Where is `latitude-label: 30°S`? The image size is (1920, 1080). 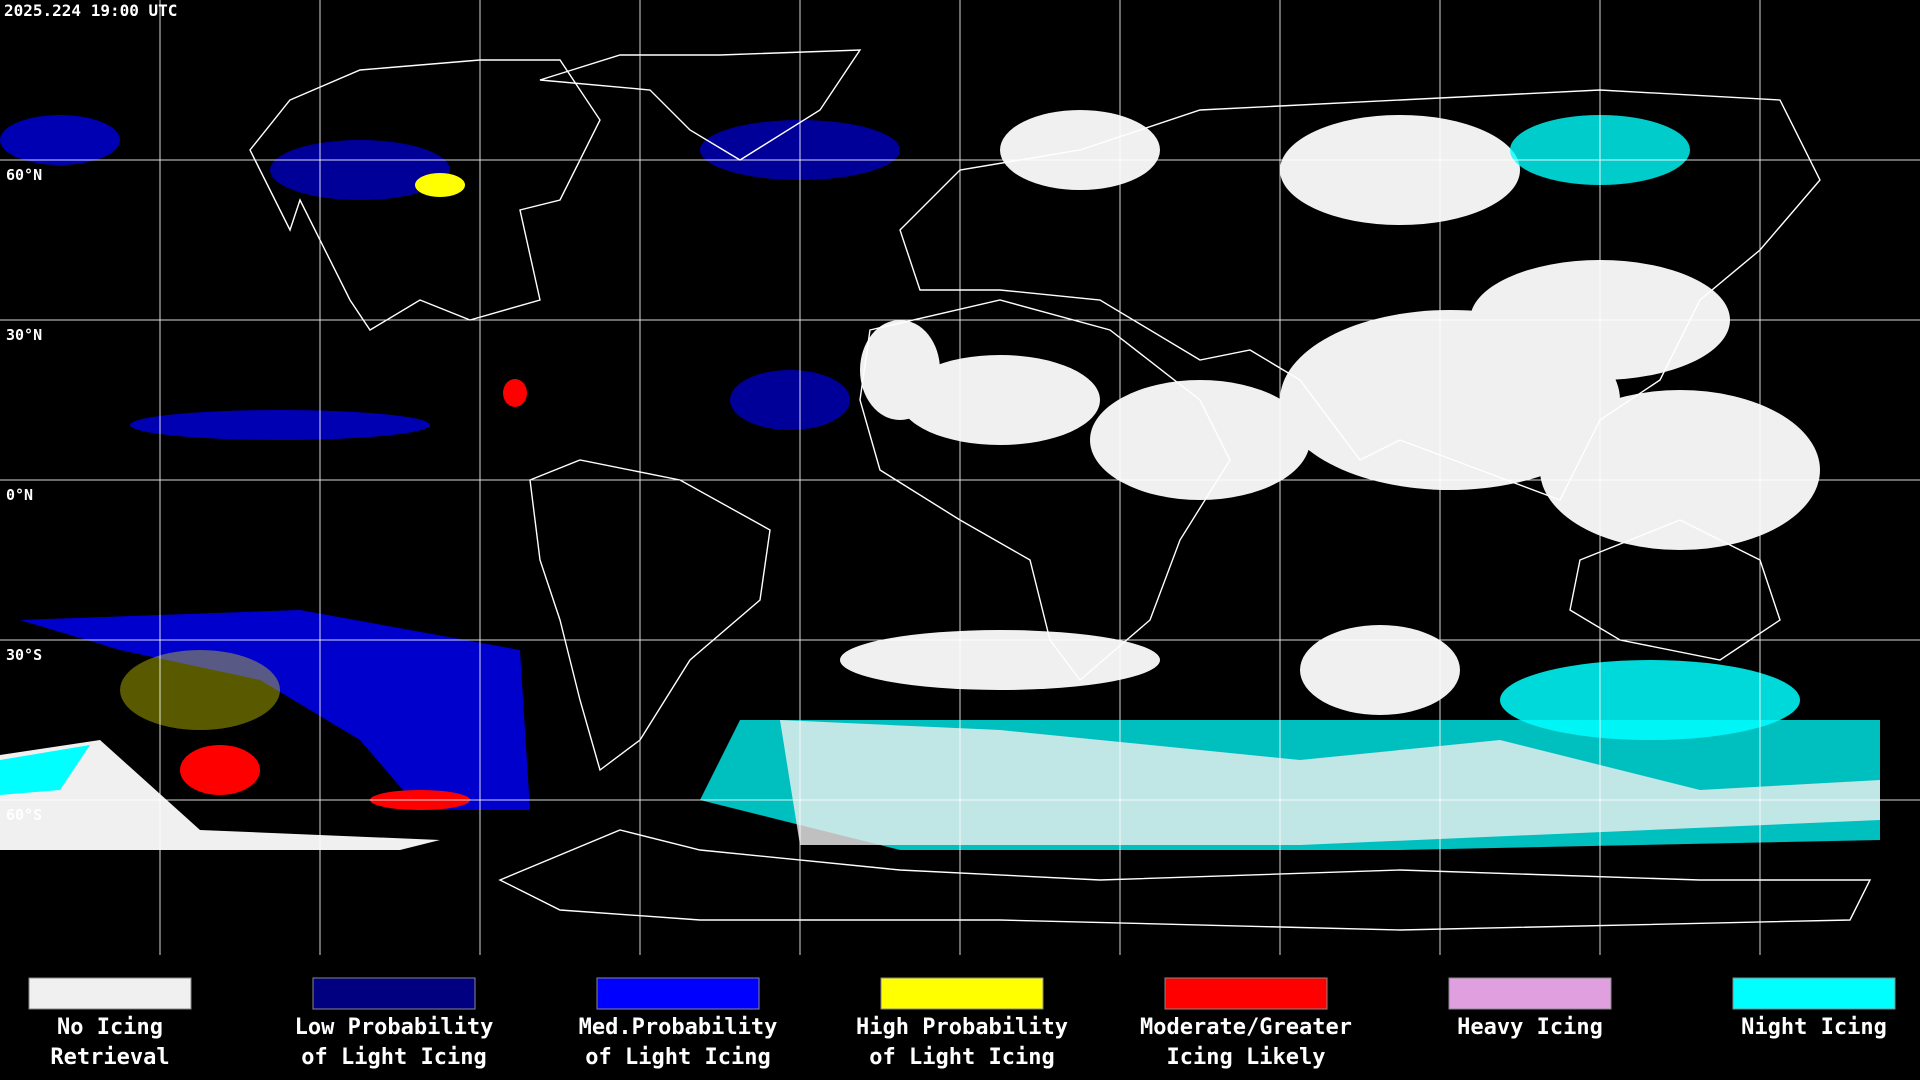 latitude-label: 30°S is located at coordinates (24, 655).